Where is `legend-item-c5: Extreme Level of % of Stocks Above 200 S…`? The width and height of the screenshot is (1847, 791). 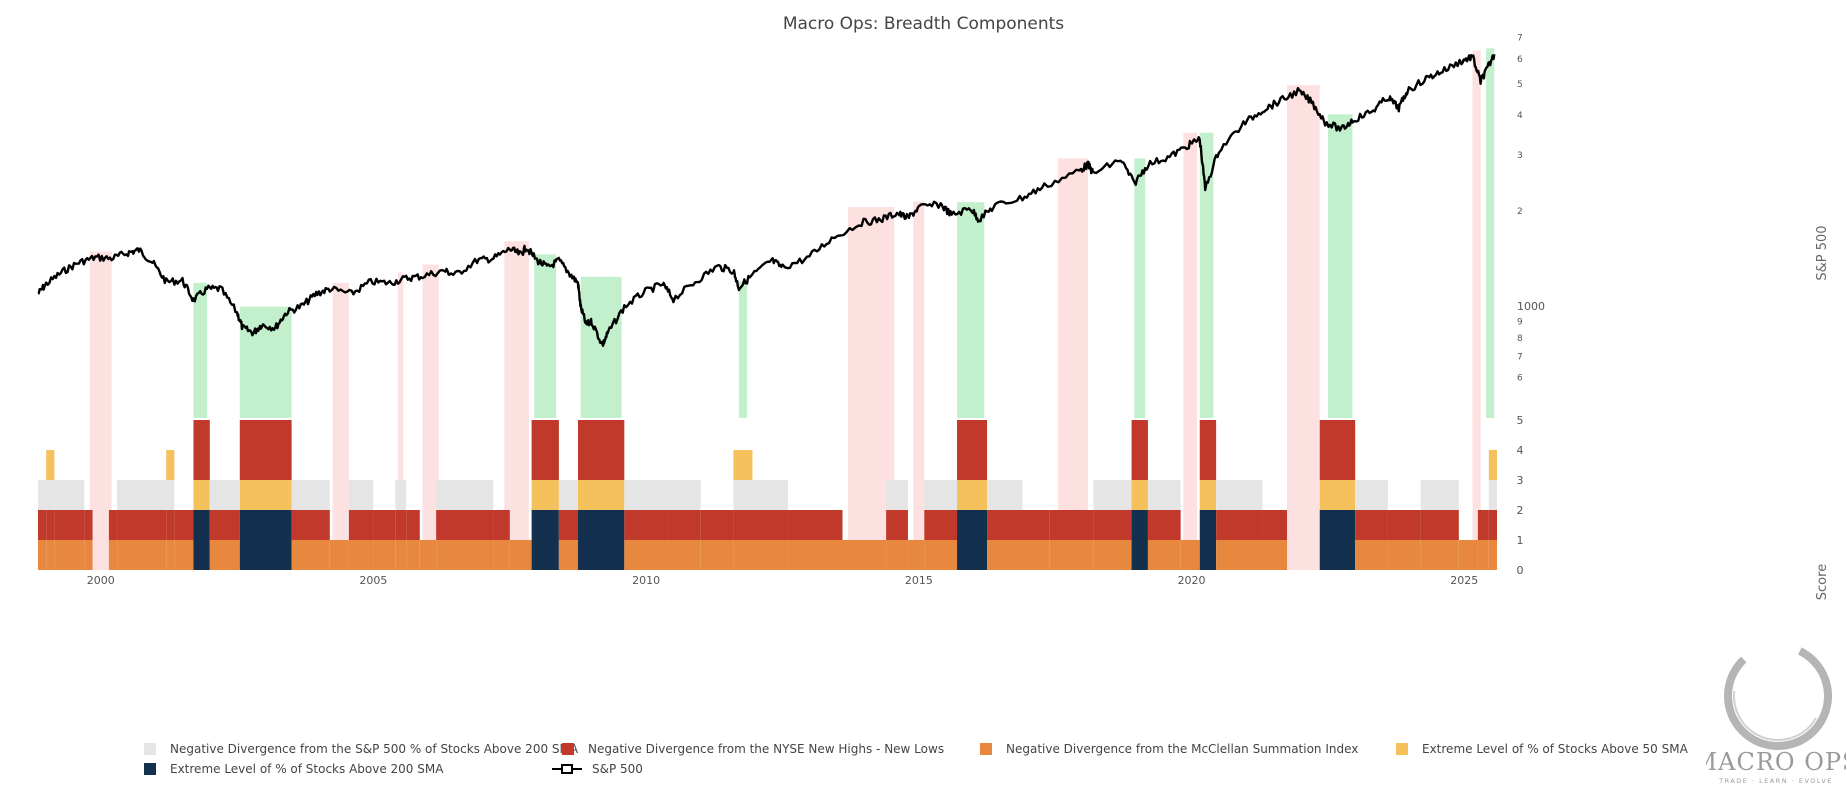
legend-item-c5: Extreme Level of % of Stocks Above 200 S… is located at coordinates (293, 769).